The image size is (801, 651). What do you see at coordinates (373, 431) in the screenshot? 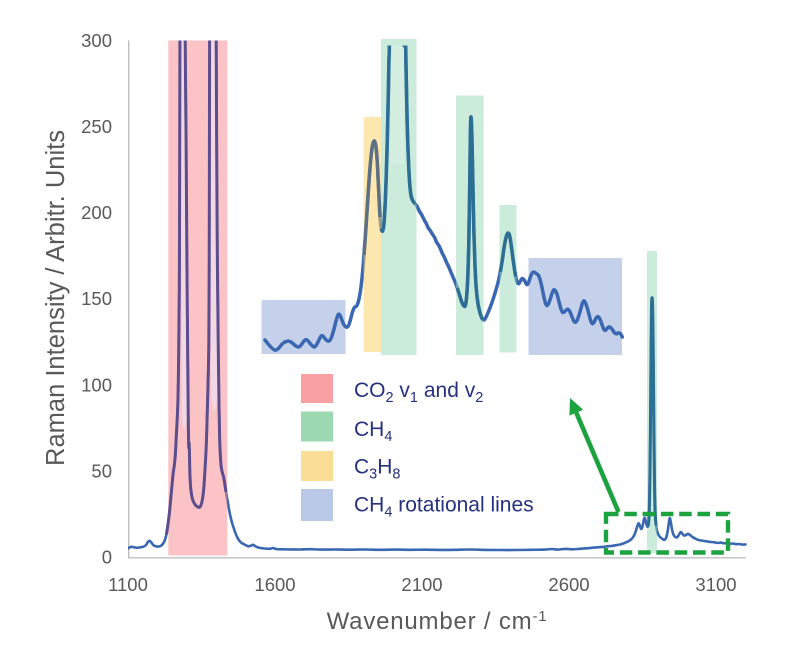
I see `svg-text: CH4​` at bounding box center [373, 431].